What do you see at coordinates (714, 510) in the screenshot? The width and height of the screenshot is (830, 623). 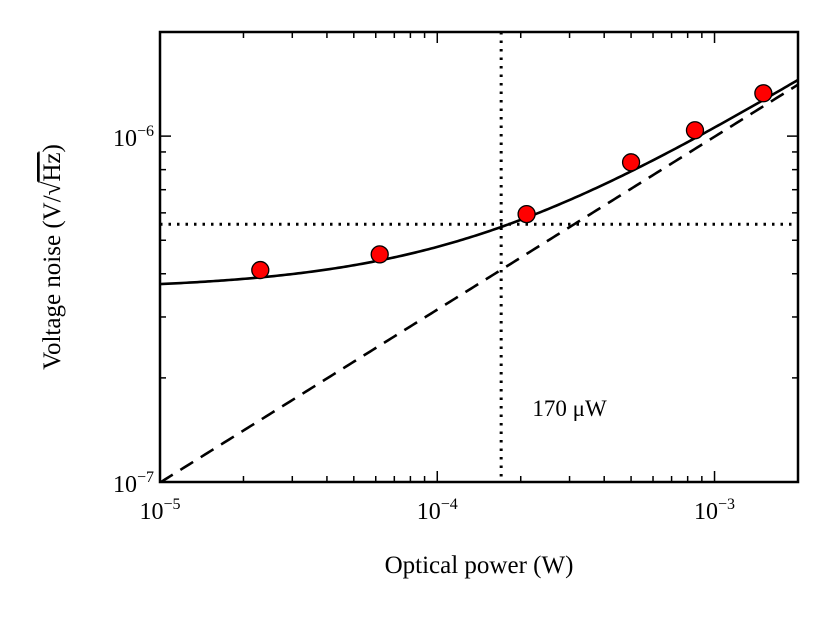 I see `x-tick-label: 10⁻³` at bounding box center [714, 510].